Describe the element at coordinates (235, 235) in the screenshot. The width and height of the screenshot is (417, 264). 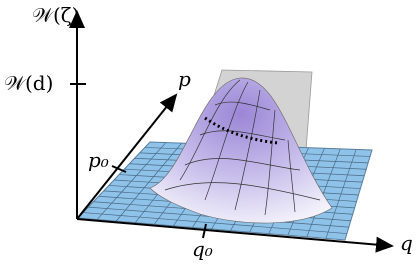
I see `q-axis` at that location.